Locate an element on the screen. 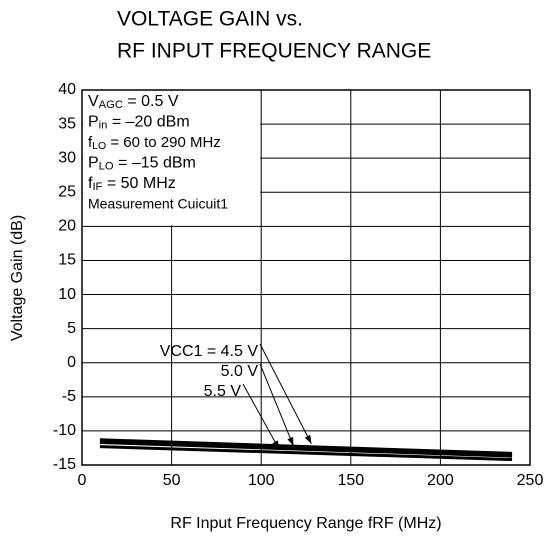  y-tick-label: -15 is located at coordinates (64, 464).